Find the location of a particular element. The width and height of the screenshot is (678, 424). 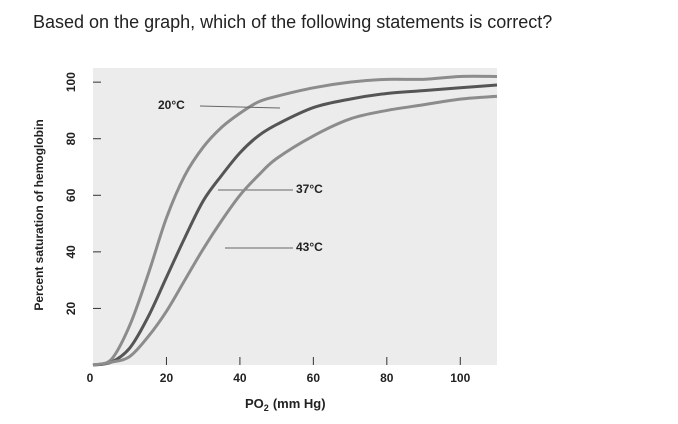

series-label: 37°C is located at coordinates (309, 189).